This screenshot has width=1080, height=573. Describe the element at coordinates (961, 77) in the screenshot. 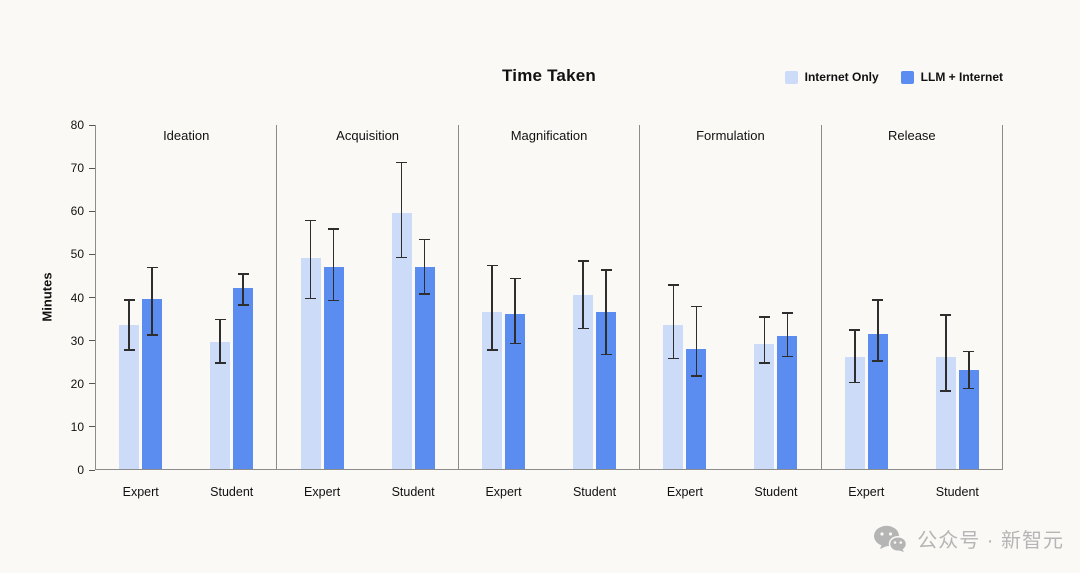

I see `legend-label: LLM + Internet` at that location.